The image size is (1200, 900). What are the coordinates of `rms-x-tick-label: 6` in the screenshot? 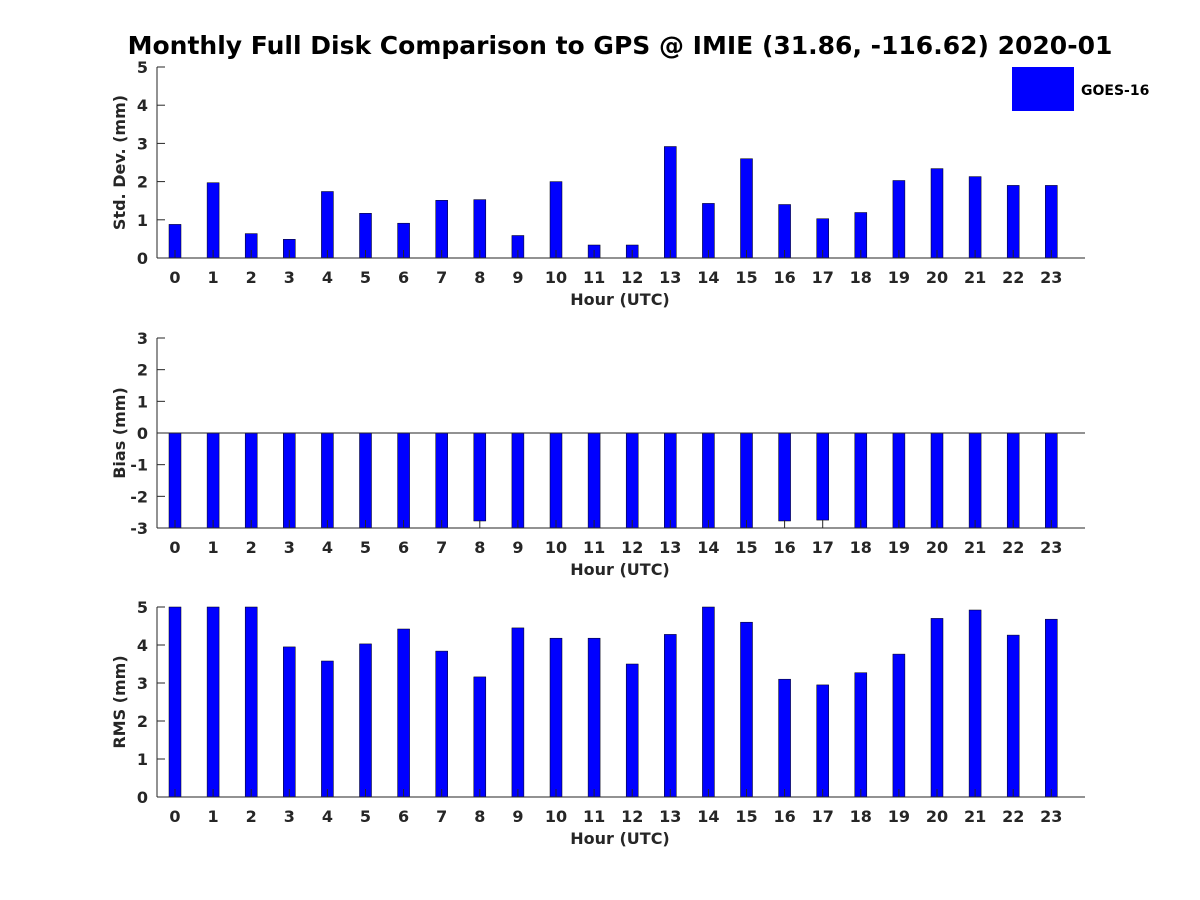 It's located at (403, 816).